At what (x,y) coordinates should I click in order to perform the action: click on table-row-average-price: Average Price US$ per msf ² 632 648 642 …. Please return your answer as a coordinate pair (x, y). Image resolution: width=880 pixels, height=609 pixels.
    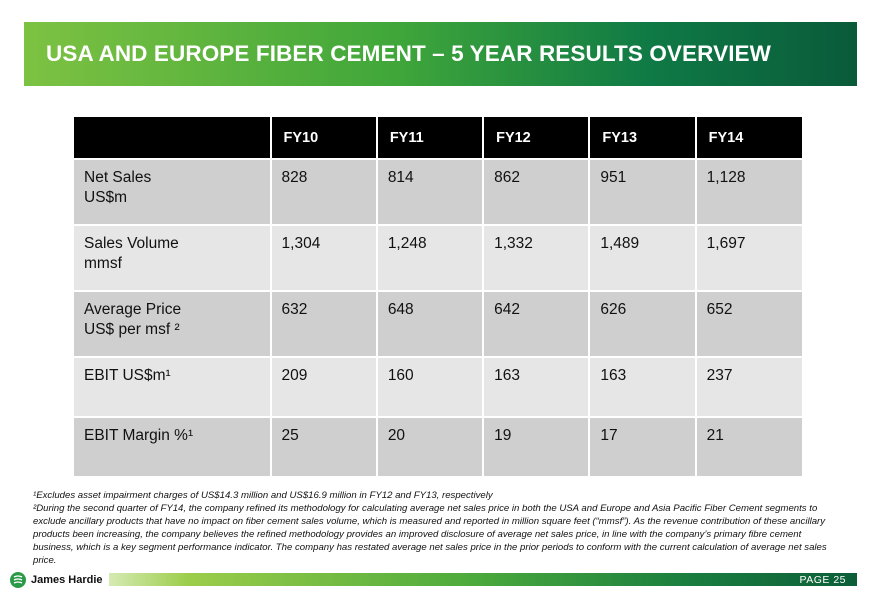
    Looking at the image, I should click on (438, 323).